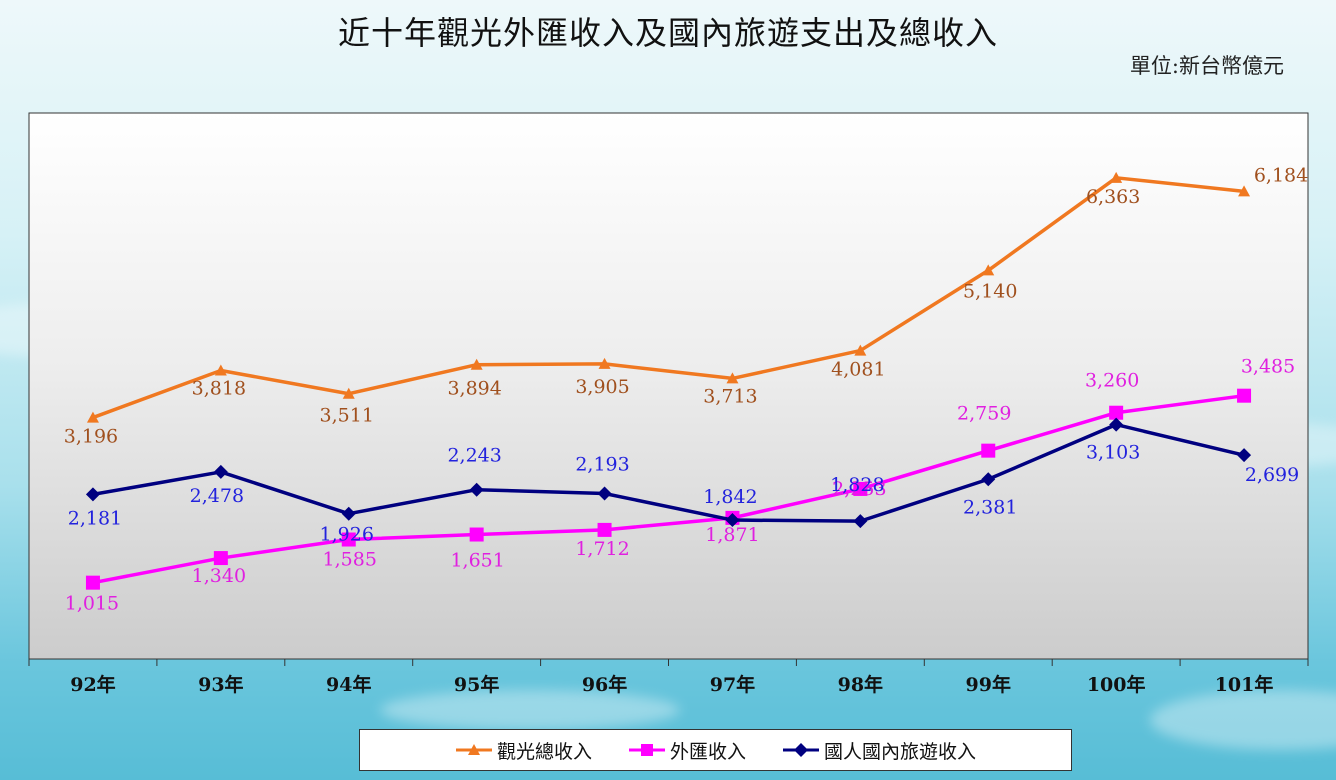 The width and height of the screenshot is (1336, 780). Describe the element at coordinates (217, 496) in the screenshot. I see `data-label: 2,478` at that location.